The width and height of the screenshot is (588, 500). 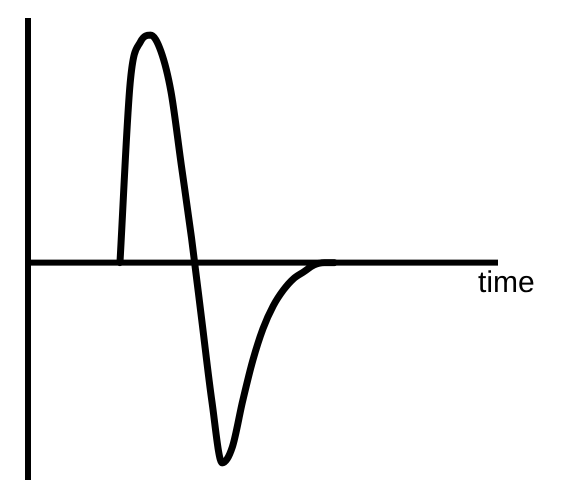 I want to click on x-axis-title: time, so click(x=506, y=282).